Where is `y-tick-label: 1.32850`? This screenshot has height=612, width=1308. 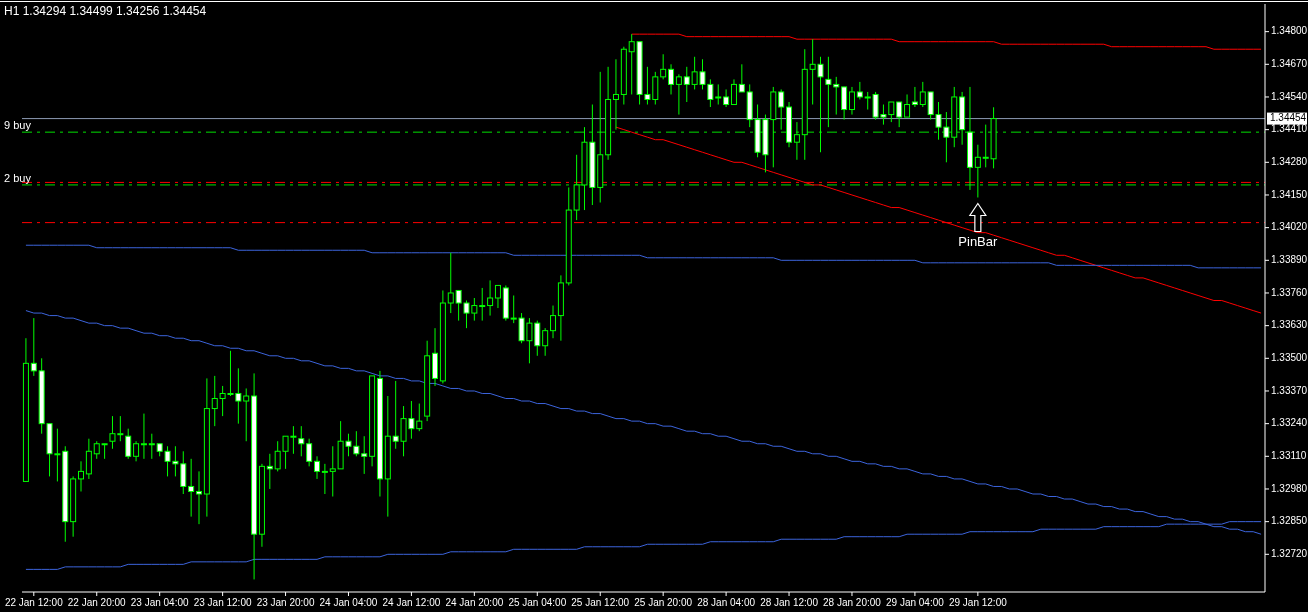 y-tick-label: 1.32850 is located at coordinates (1289, 521).